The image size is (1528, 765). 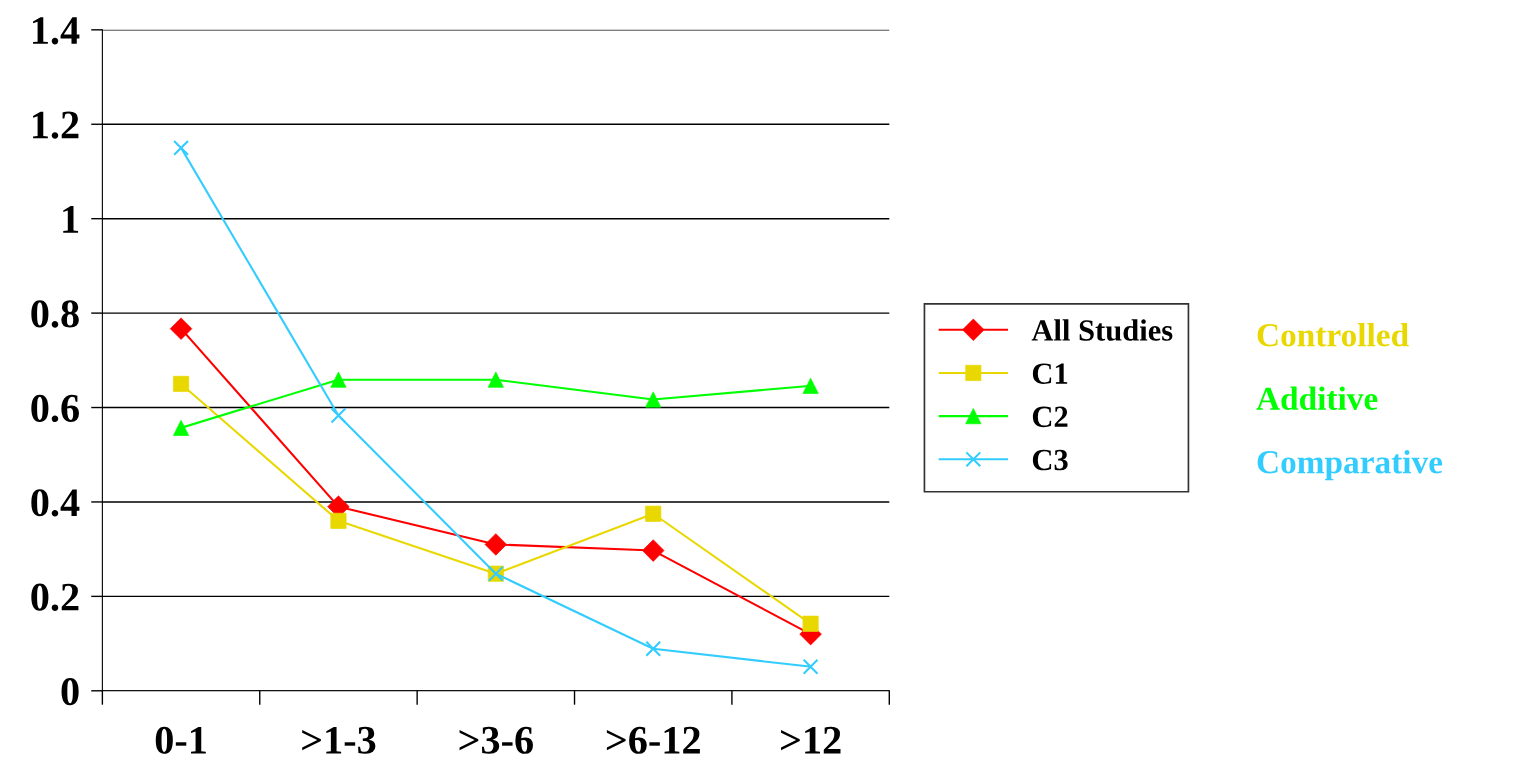 What do you see at coordinates (55, 503) in the screenshot?
I see `y-tick-label: 0.4` at bounding box center [55, 503].